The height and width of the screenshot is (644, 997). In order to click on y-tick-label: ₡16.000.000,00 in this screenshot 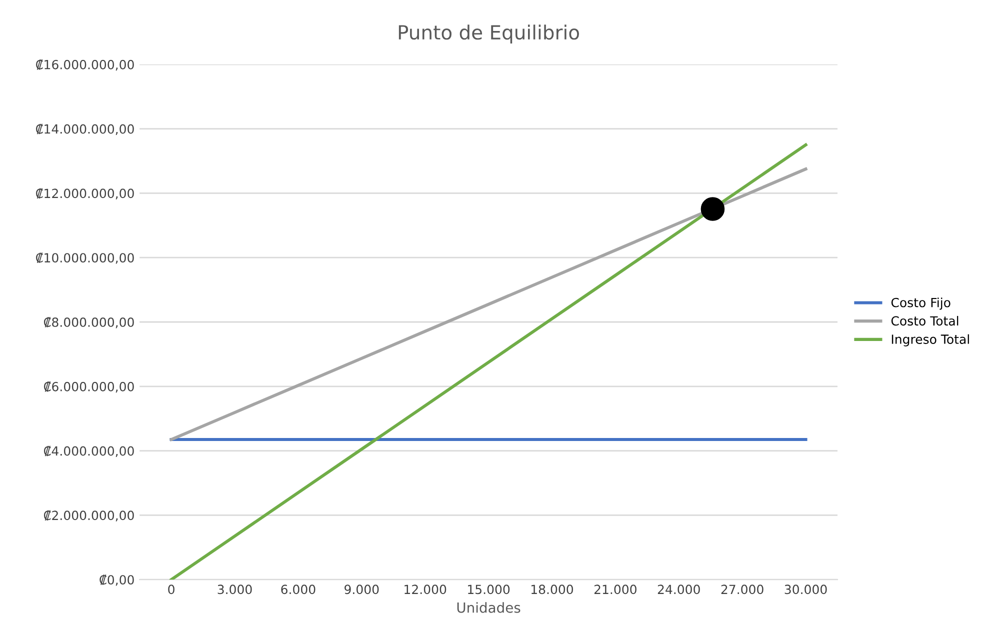, I will do `click(85, 65)`.